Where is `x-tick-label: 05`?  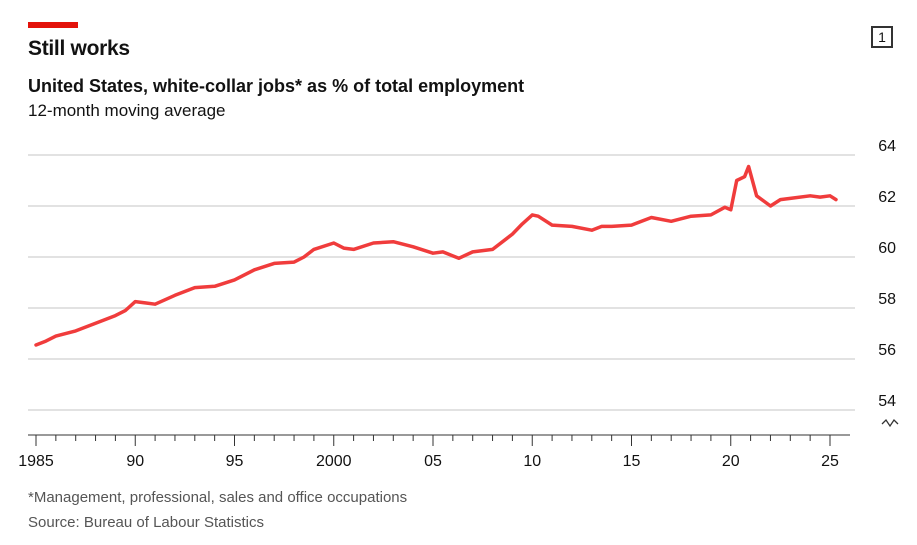
x-tick-label: 05 is located at coordinates (433, 461).